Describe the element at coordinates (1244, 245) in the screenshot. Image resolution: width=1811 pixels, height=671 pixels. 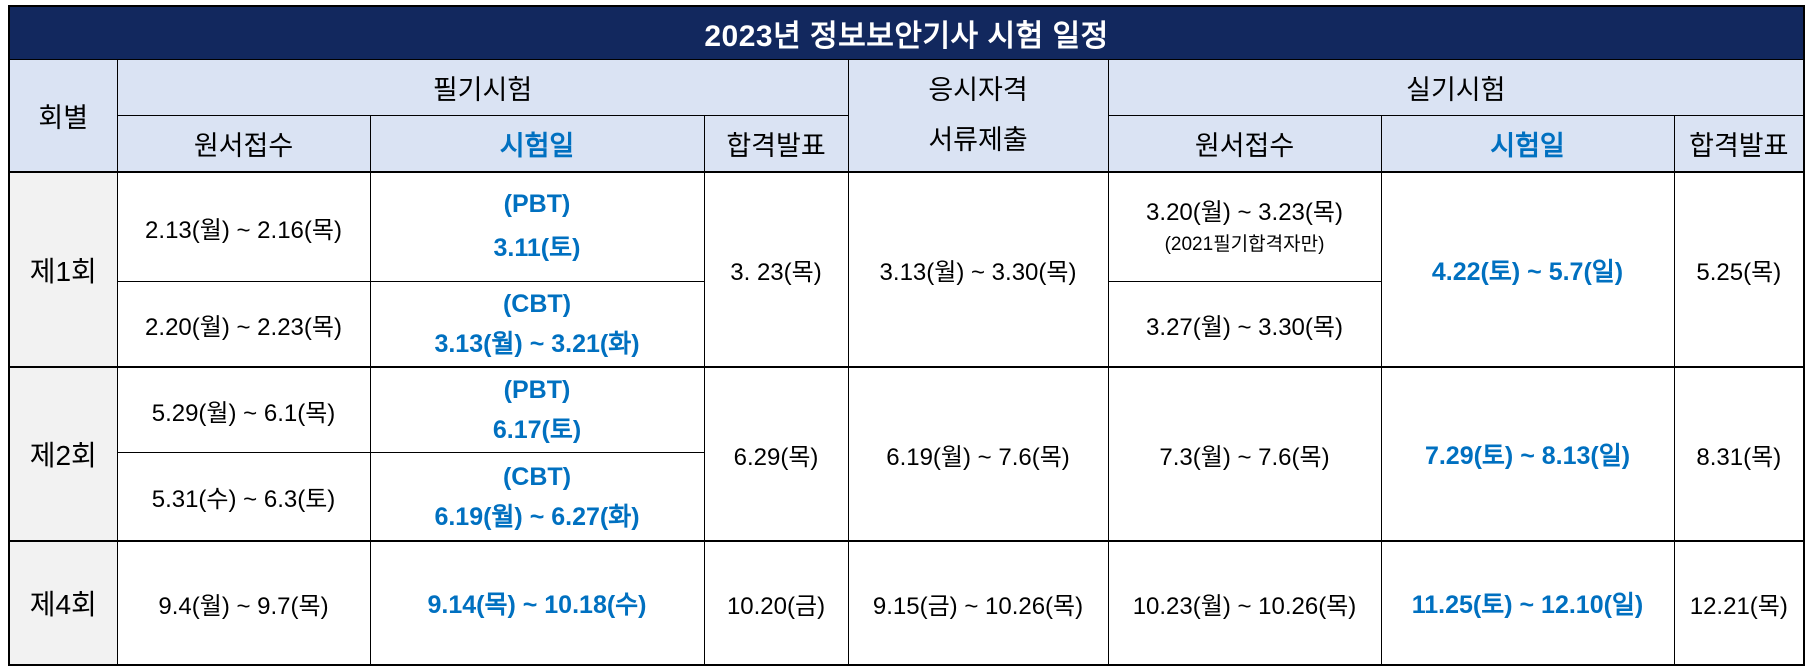
I see `round1-practical-apply-1-note: (2021필기합격자만)` at that location.